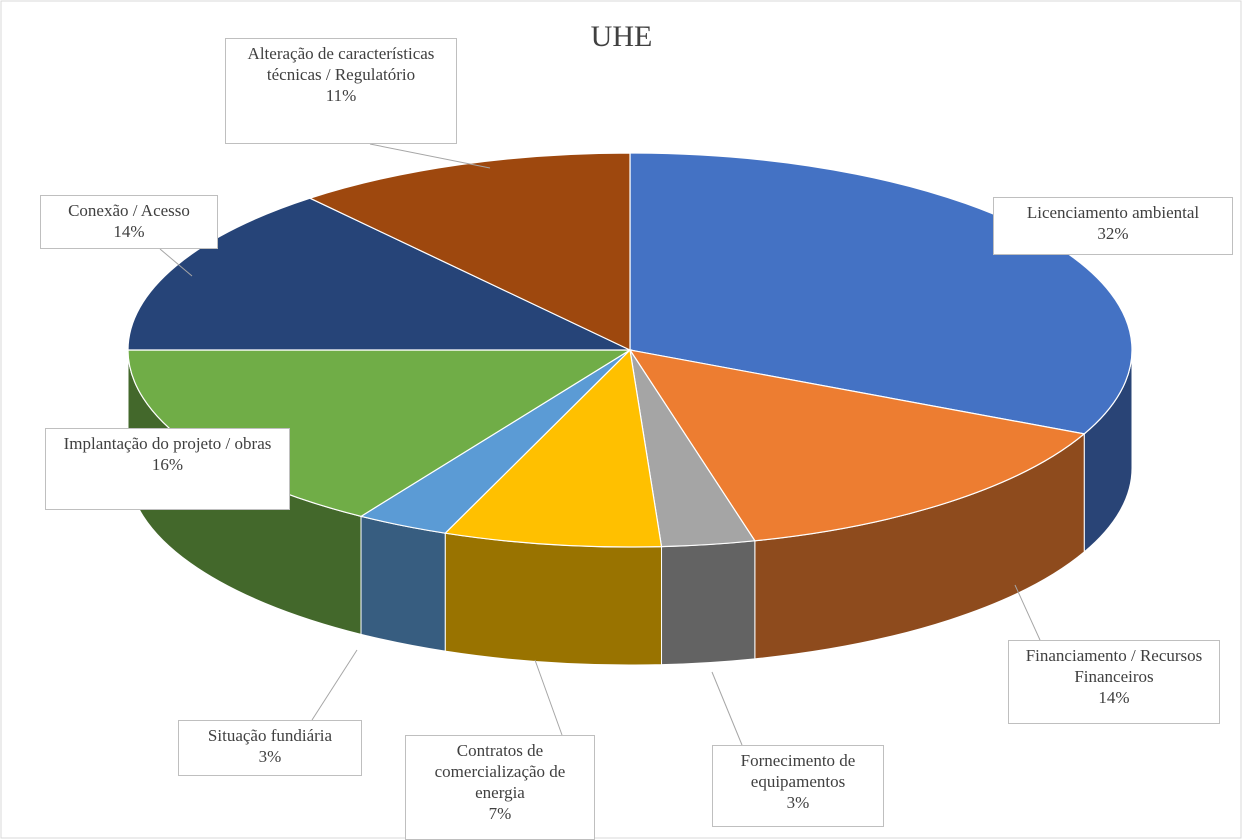  I want to click on data-label: Situação fundiária 3%, so click(270, 748).